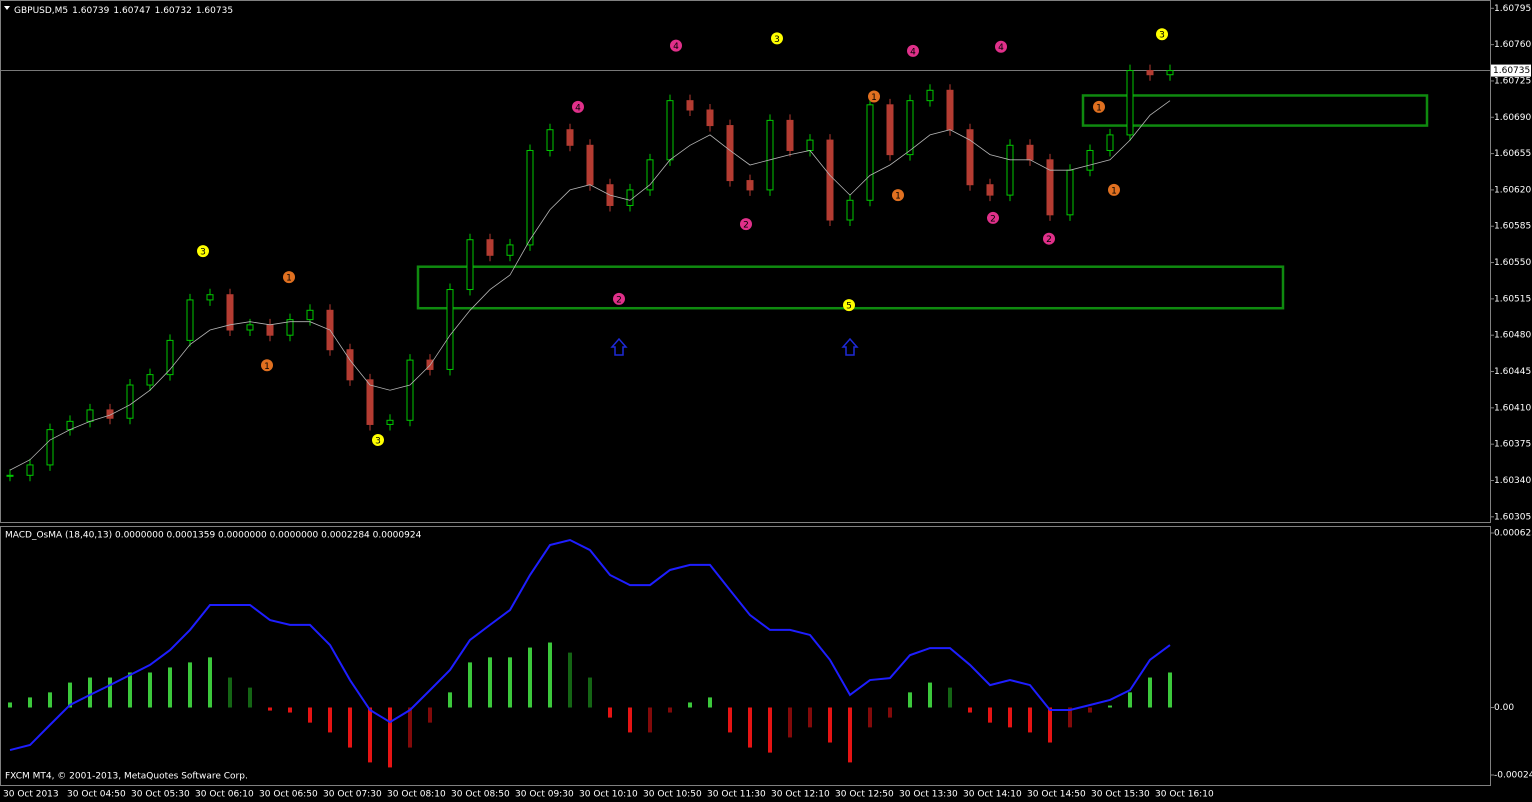 Image resolution: width=1532 pixels, height=802 pixels. I want to click on zone, so click(1255, 110).